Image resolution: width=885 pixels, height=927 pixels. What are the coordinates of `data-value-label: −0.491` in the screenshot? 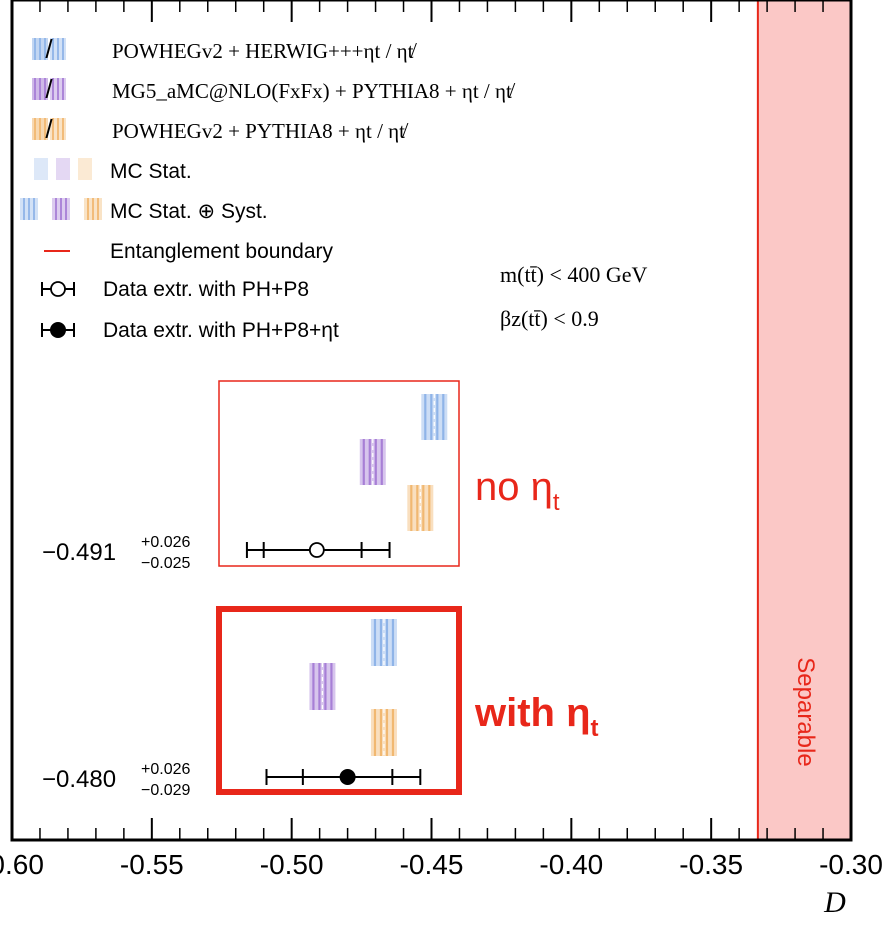 It's located at (79, 552).